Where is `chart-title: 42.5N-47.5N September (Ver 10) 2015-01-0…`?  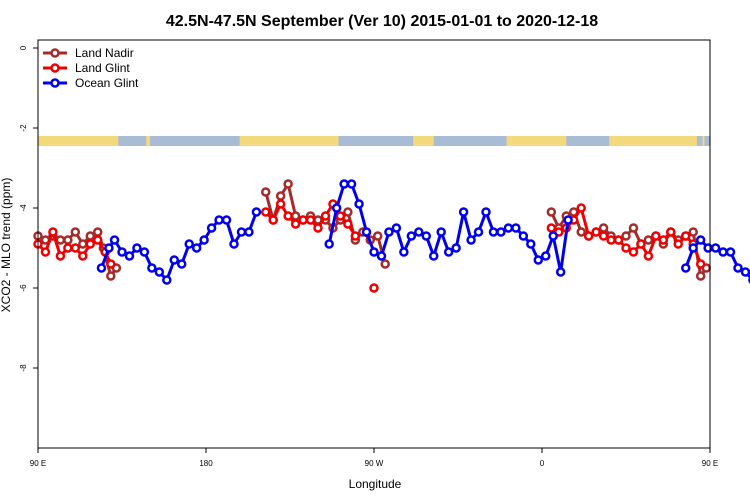
chart-title: 42.5N-47.5N September (Ver 10) 2015-01-0… is located at coordinates (382, 21).